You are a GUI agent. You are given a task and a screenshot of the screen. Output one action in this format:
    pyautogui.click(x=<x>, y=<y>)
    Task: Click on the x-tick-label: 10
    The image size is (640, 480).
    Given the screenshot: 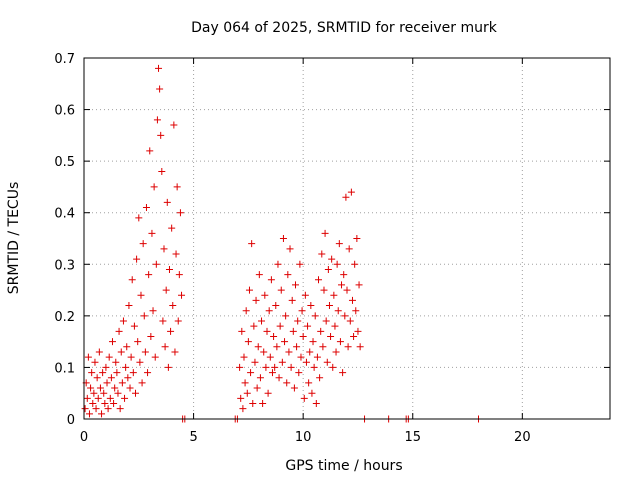 What is the action you would take?
    pyautogui.click(x=303, y=437)
    